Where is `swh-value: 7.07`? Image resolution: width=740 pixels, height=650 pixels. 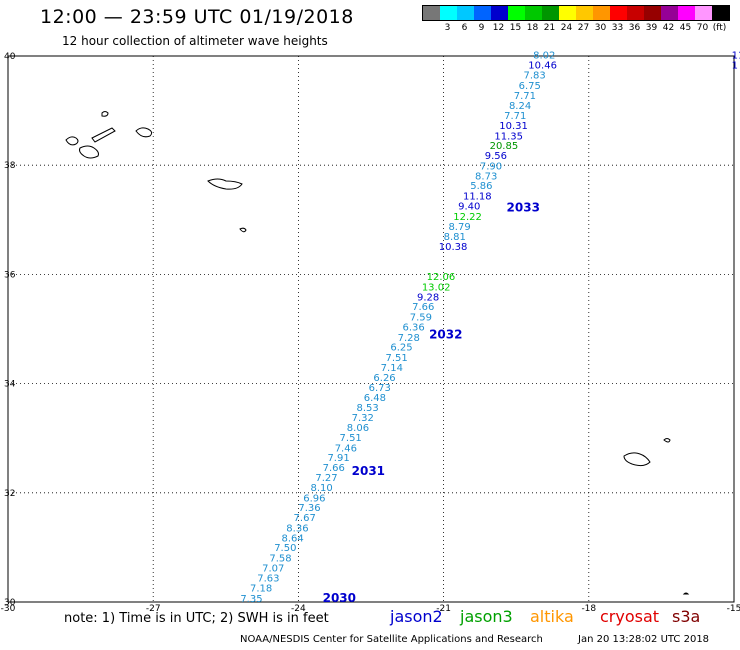 swh-value: 7.07 is located at coordinates (273, 568).